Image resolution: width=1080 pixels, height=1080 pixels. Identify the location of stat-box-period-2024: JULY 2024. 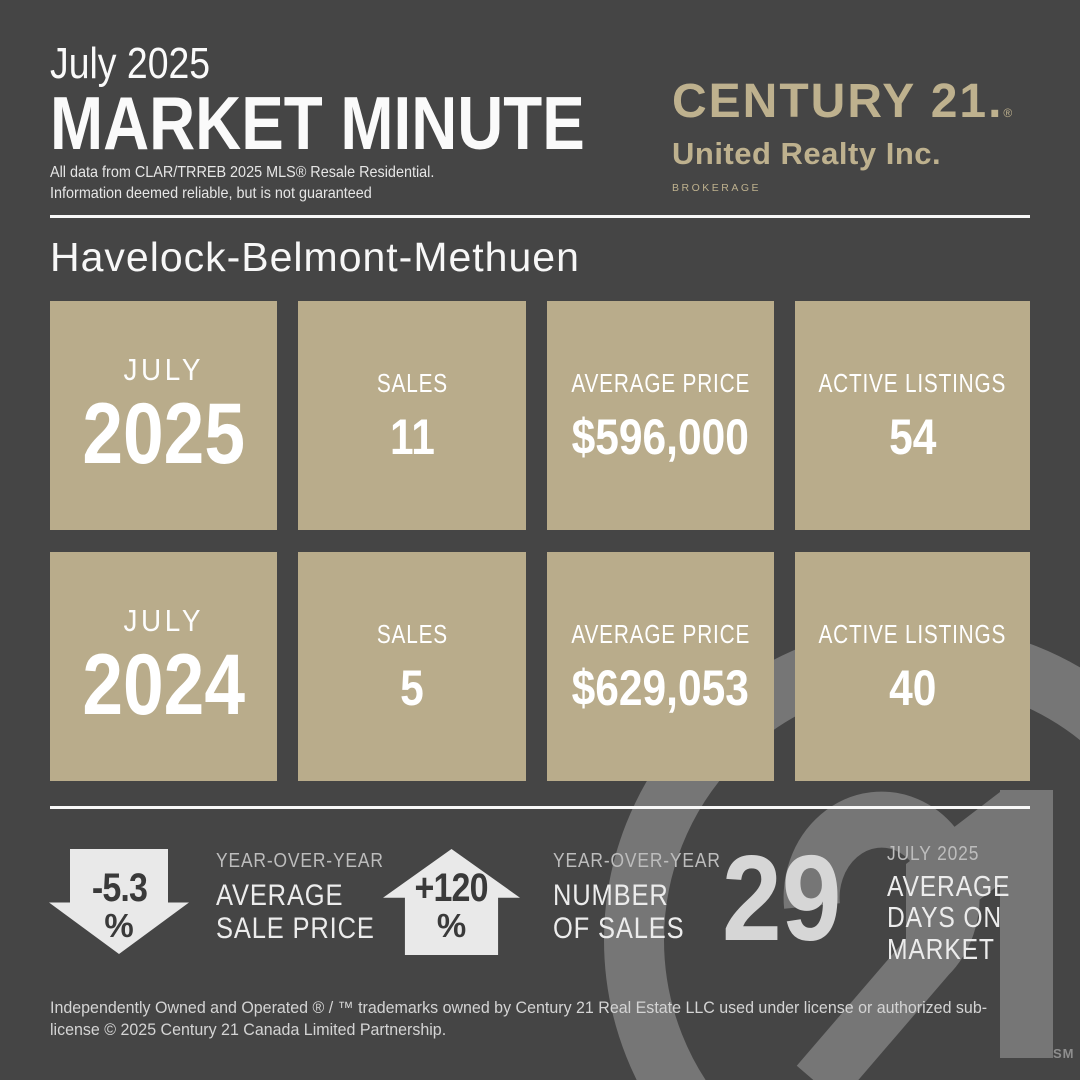
(164, 666).